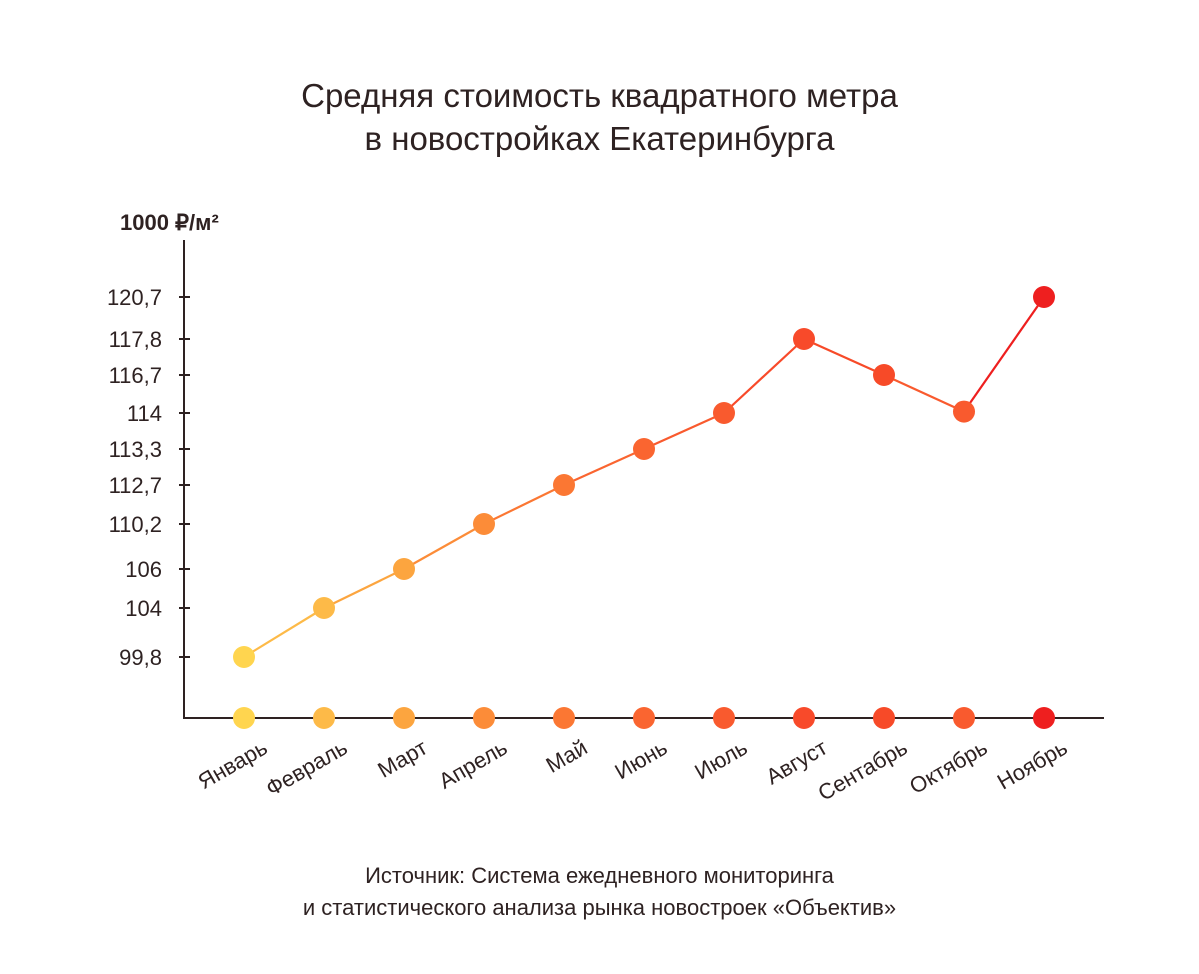  Describe the element at coordinates (402, 759) in the screenshot. I see `x-tick-label: Март` at that location.